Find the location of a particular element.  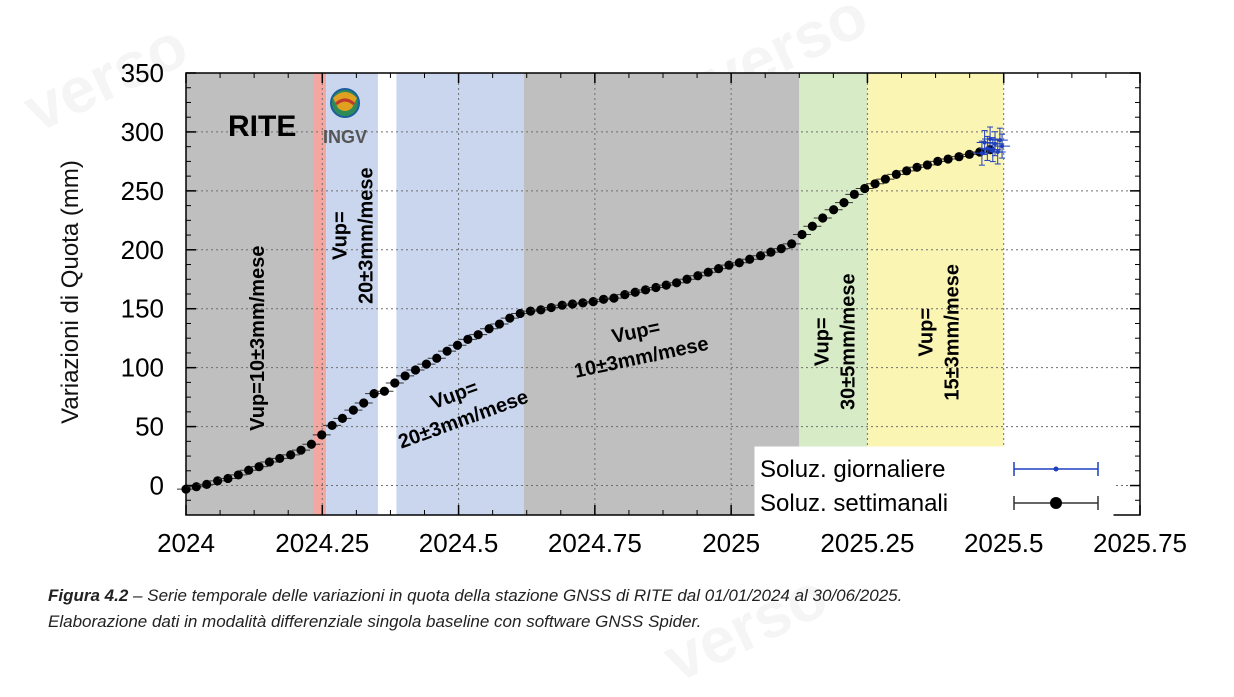

logo-text: INGV is located at coordinates (345, 137).